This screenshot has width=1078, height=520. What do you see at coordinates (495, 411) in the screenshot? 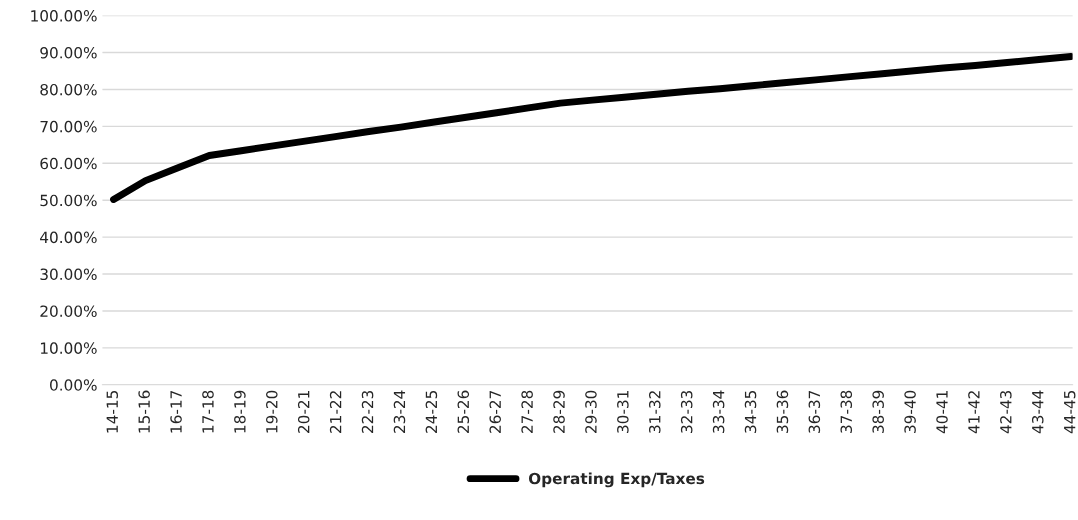
I see `x-tick-label: 26-27` at bounding box center [495, 411].